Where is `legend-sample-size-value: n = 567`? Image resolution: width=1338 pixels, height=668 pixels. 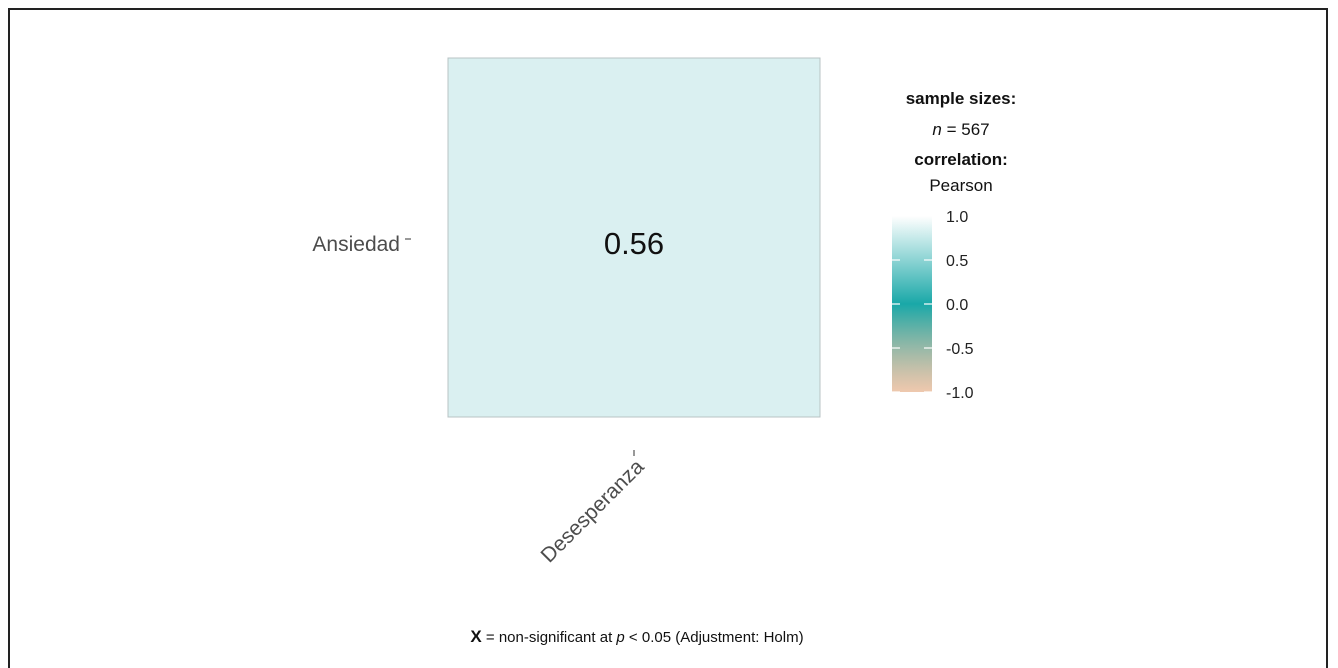 legend-sample-size-value: n = 567 is located at coordinates (960, 129).